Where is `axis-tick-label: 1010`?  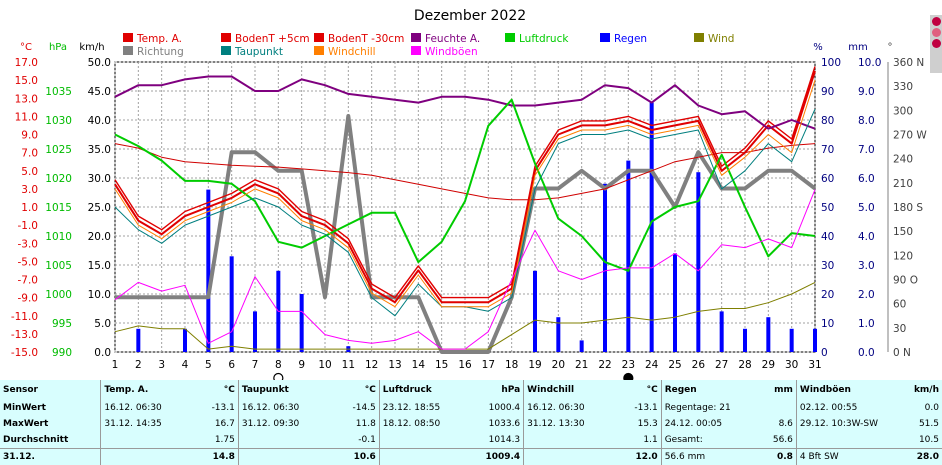
axis-tick-label: 1010 is located at coordinates (58, 237).